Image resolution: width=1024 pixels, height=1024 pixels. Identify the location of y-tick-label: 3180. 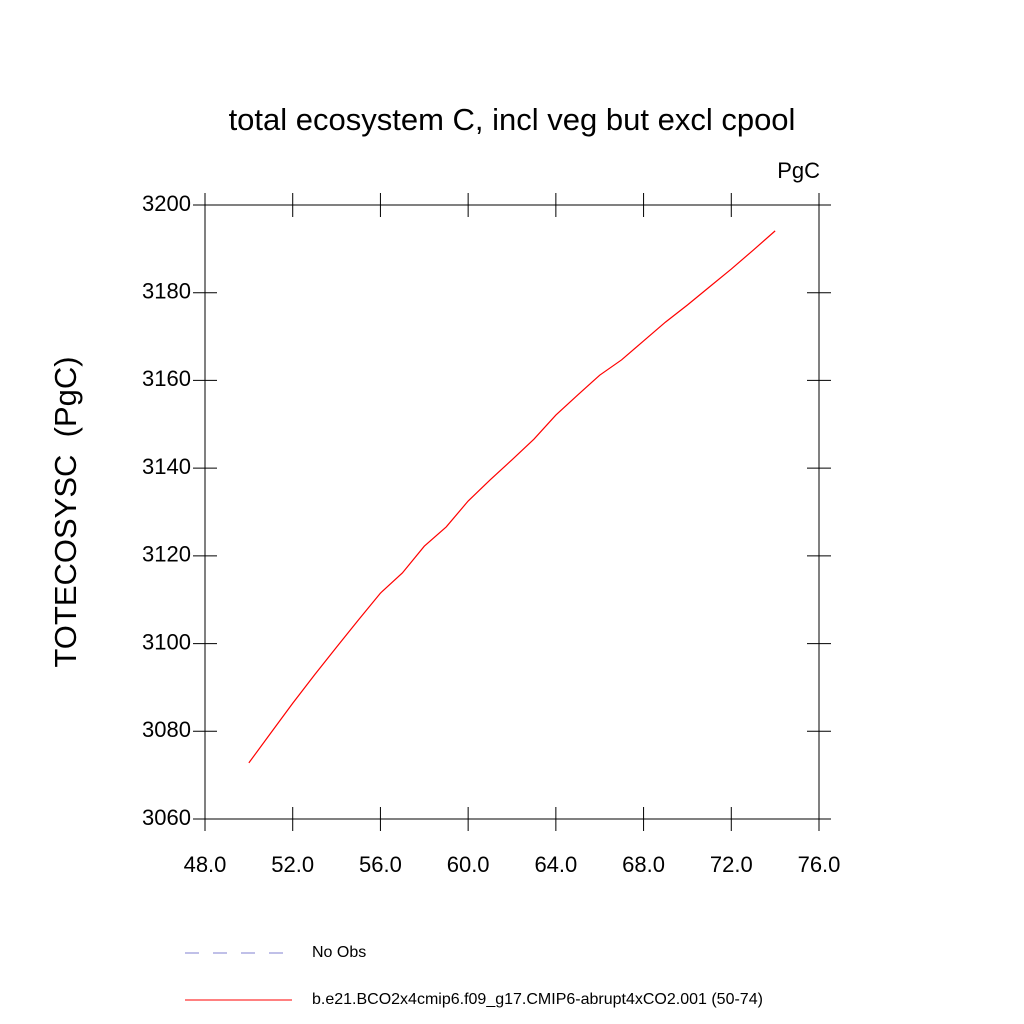
(166, 291).